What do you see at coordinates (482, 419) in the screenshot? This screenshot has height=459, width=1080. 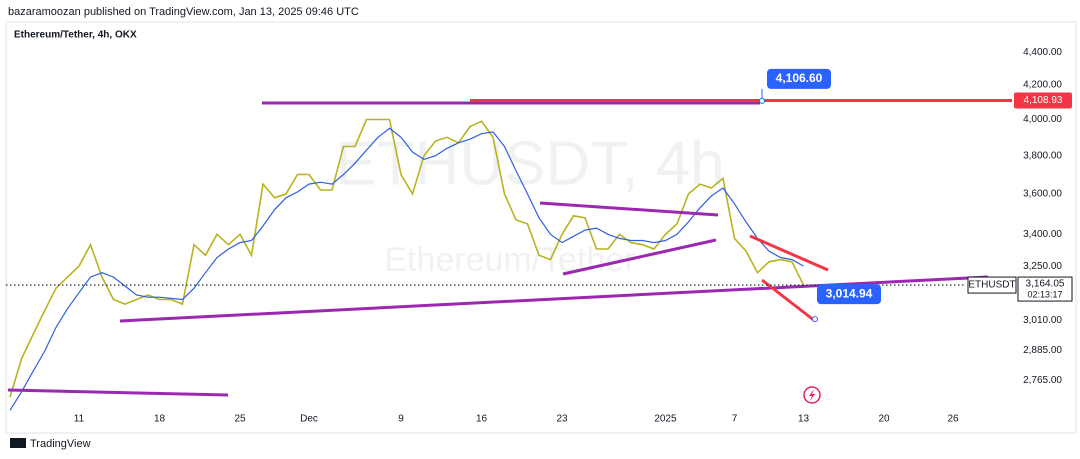 I see `x-tick-label: 16` at bounding box center [482, 419].